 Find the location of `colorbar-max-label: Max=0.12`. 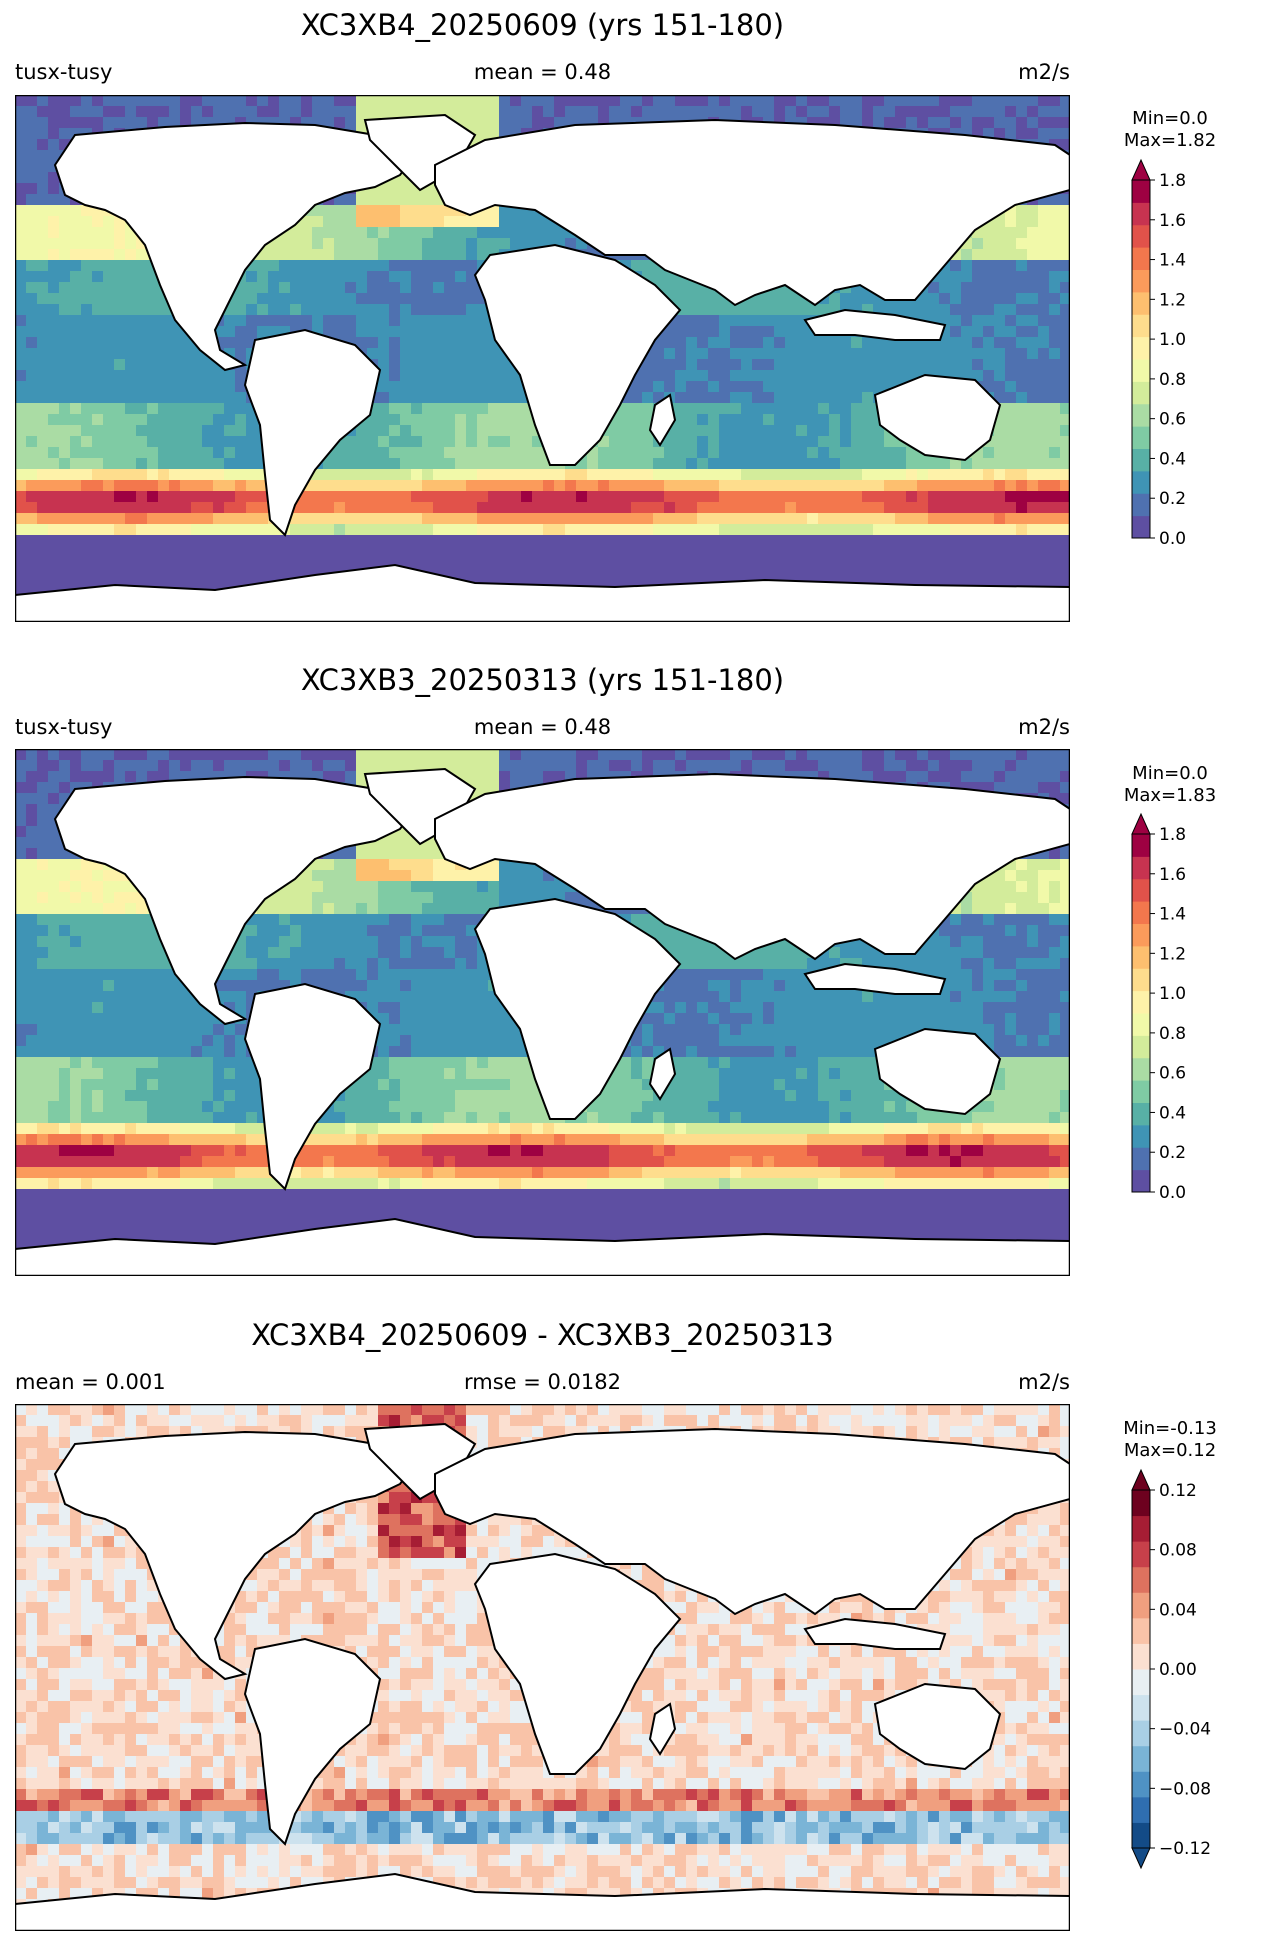

colorbar-max-label: Max=0.12 is located at coordinates (1170, 1450).